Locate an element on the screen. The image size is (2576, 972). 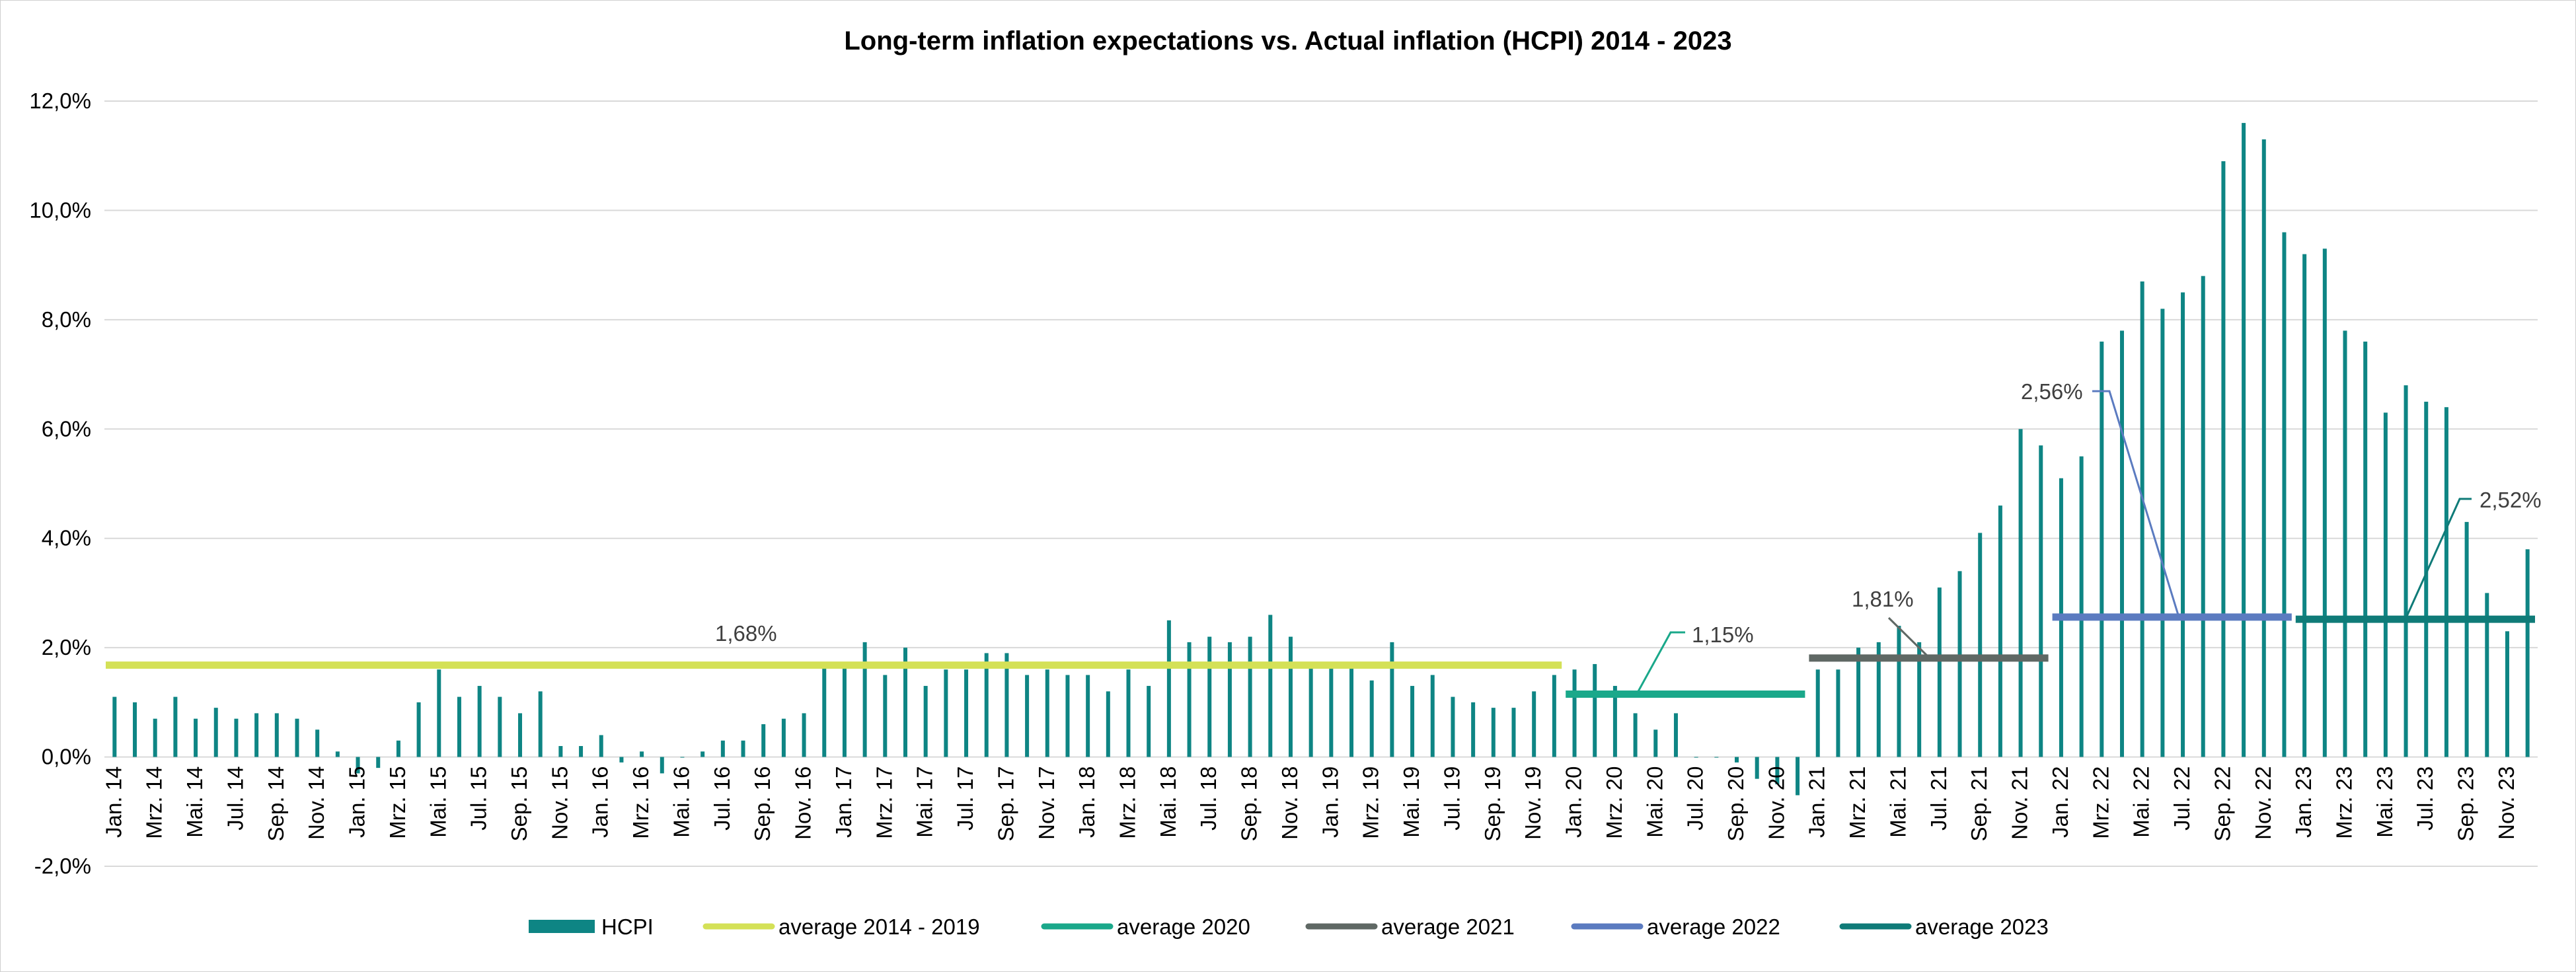
x-tick-label: Mai. 19 is located at coordinates (1411, 802).